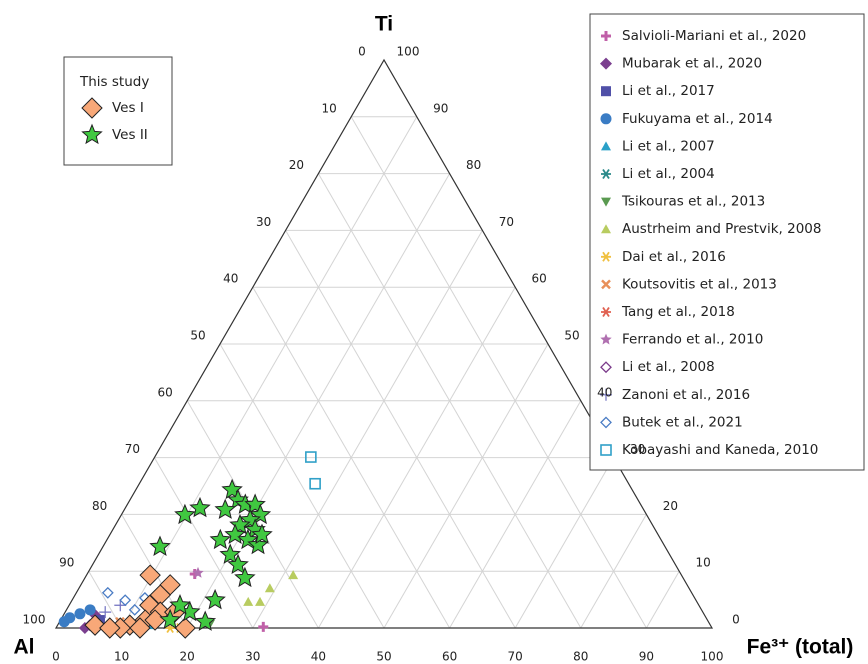  I want to click on legend-label: Mubarak et al., 2020, so click(692, 64).